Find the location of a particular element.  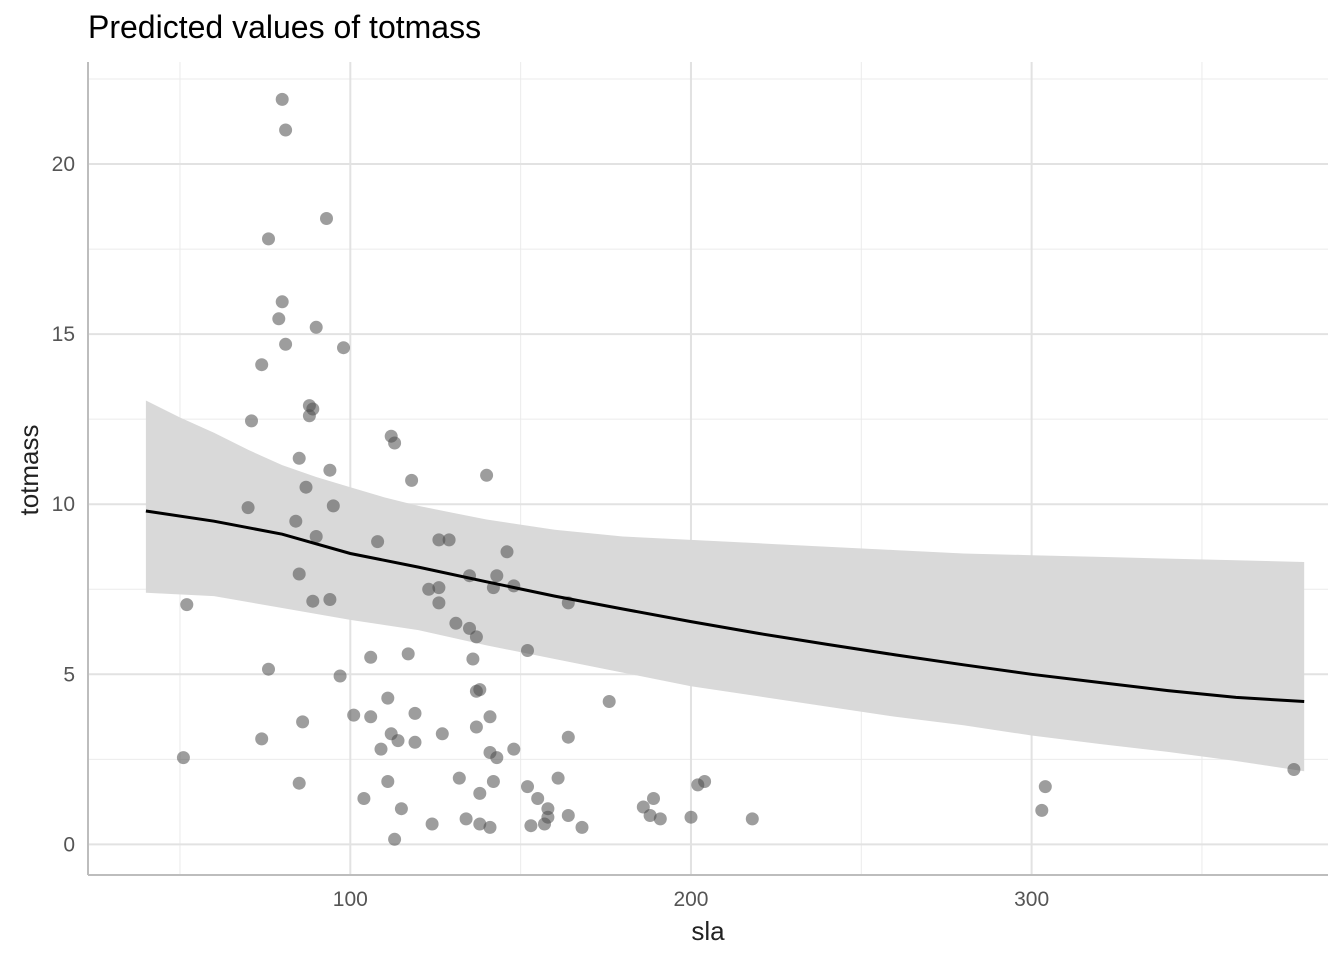

x-axis-label: sla is located at coordinates (708, 931).